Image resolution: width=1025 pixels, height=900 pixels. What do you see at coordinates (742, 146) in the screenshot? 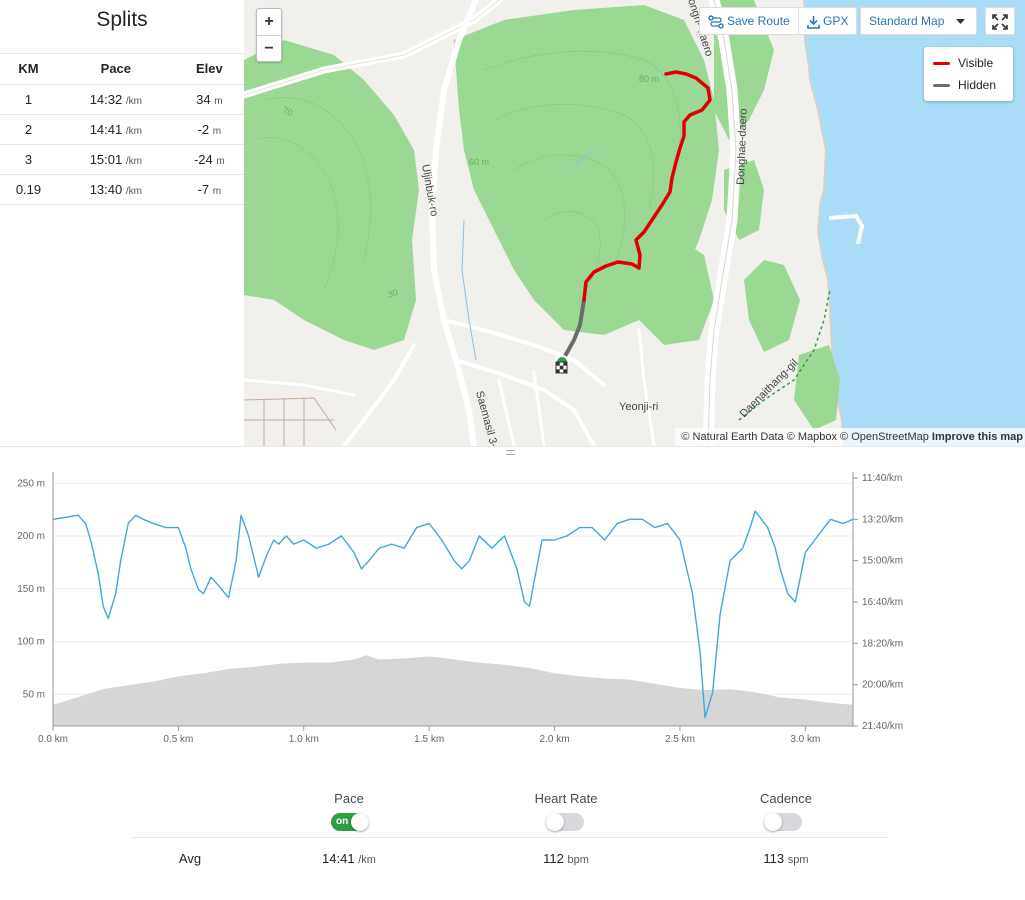
I see `road-label-donghae: Donghae-daero` at bounding box center [742, 146].